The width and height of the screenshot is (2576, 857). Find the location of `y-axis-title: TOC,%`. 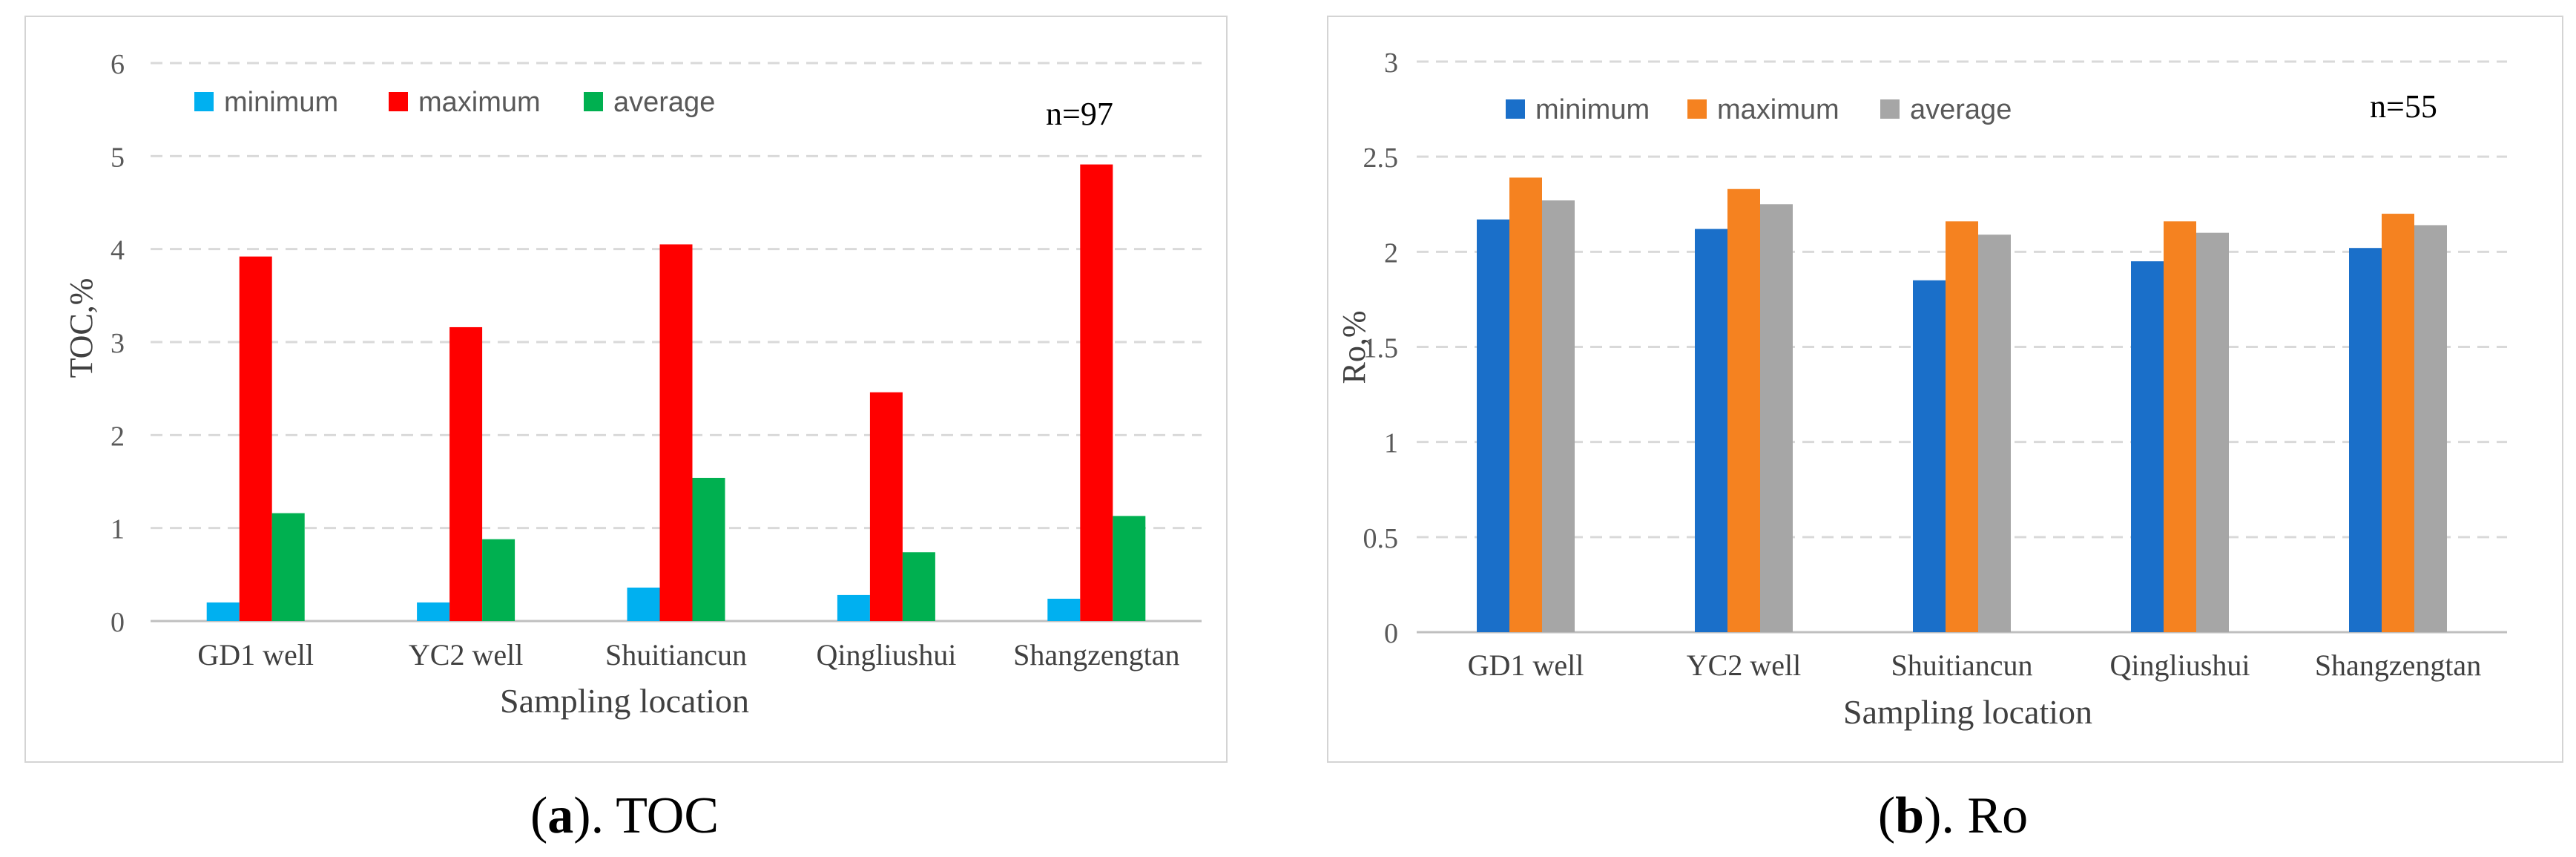

y-axis-title: TOC,% is located at coordinates (81, 328).